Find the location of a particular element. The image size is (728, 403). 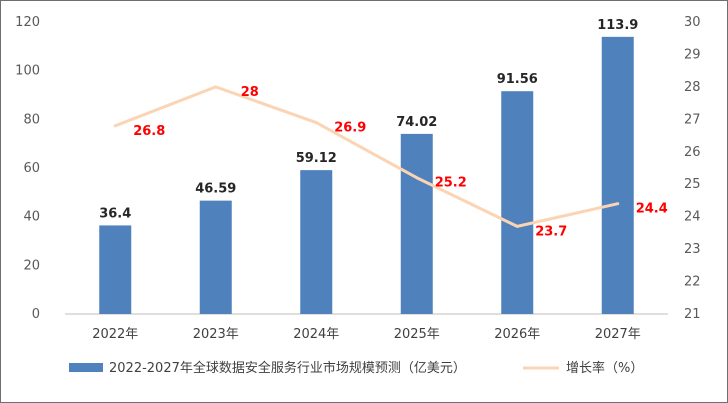

right-axis-tick-label: 23 is located at coordinates (692, 249).